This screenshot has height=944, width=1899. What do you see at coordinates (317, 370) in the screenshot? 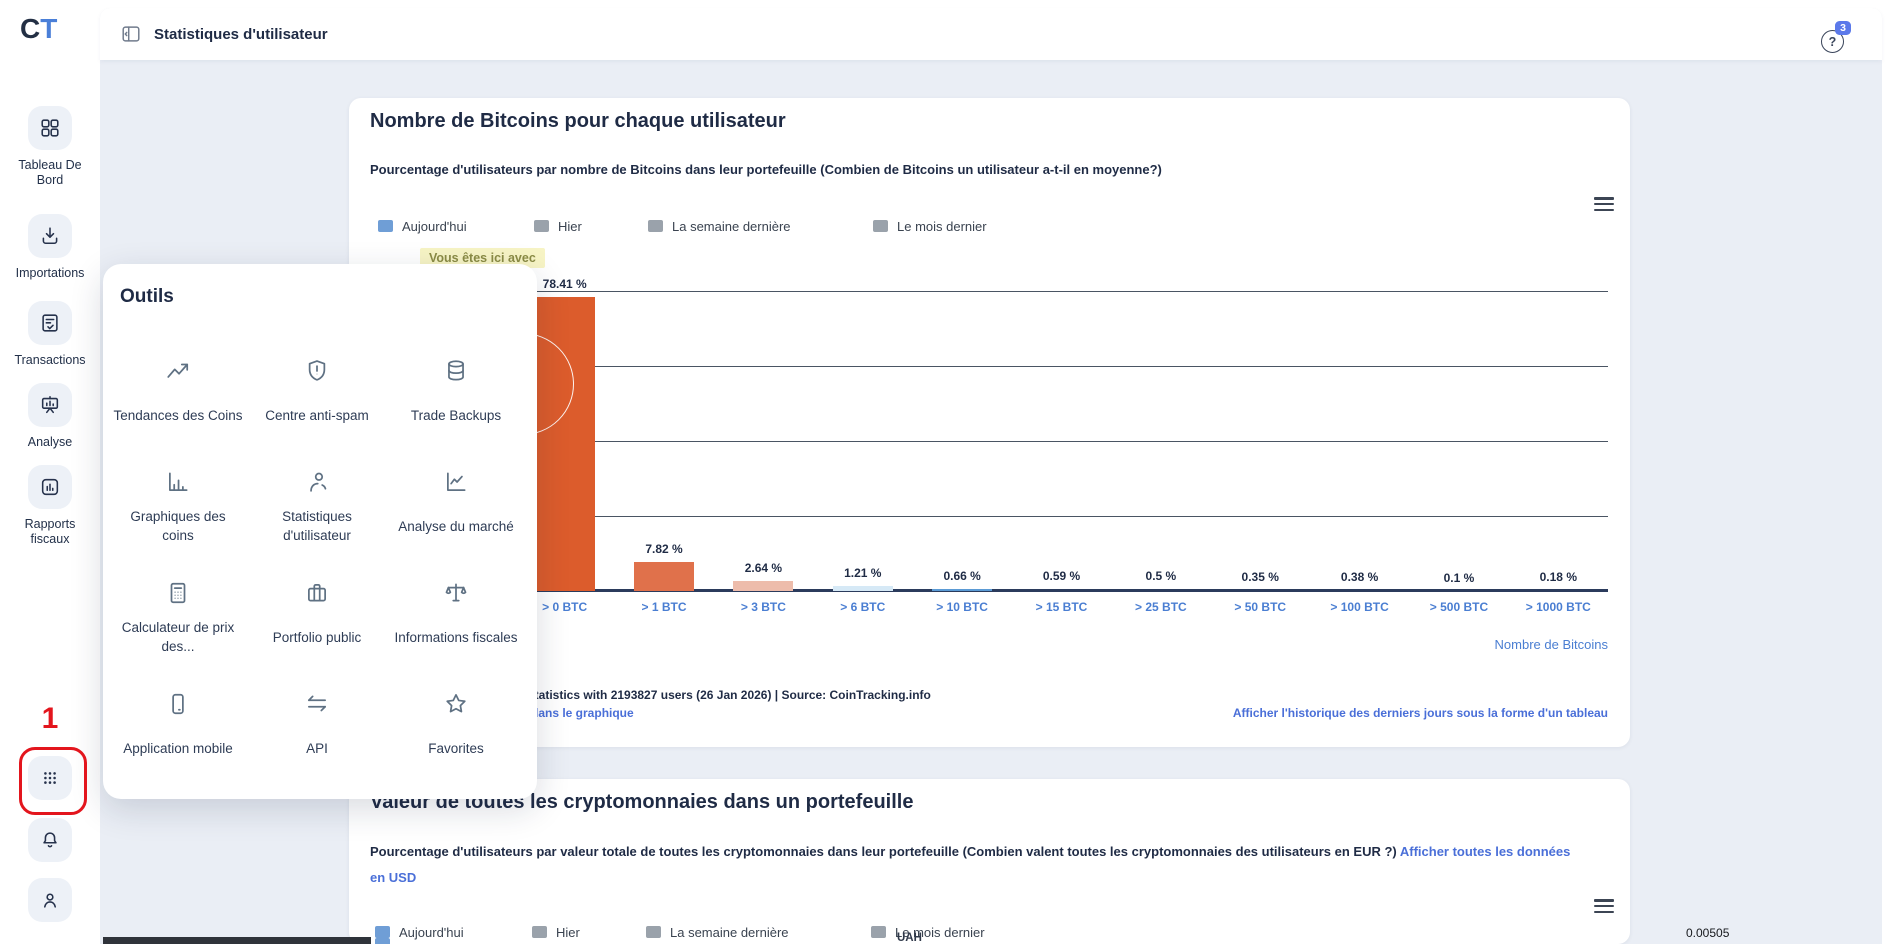
I see `shield-alert-icon` at bounding box center [317, 370].